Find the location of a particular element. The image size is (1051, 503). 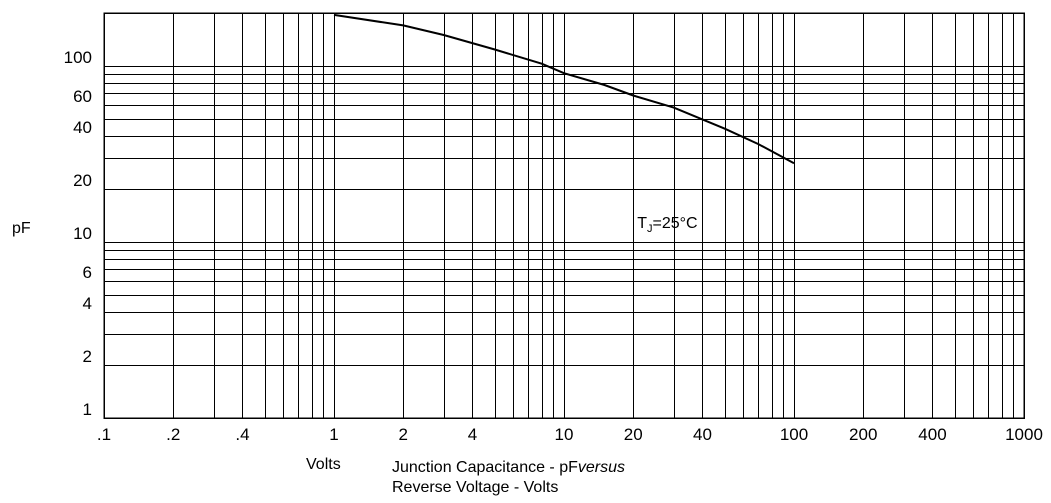

annotation-main: T is located at coordinates (642, 223).